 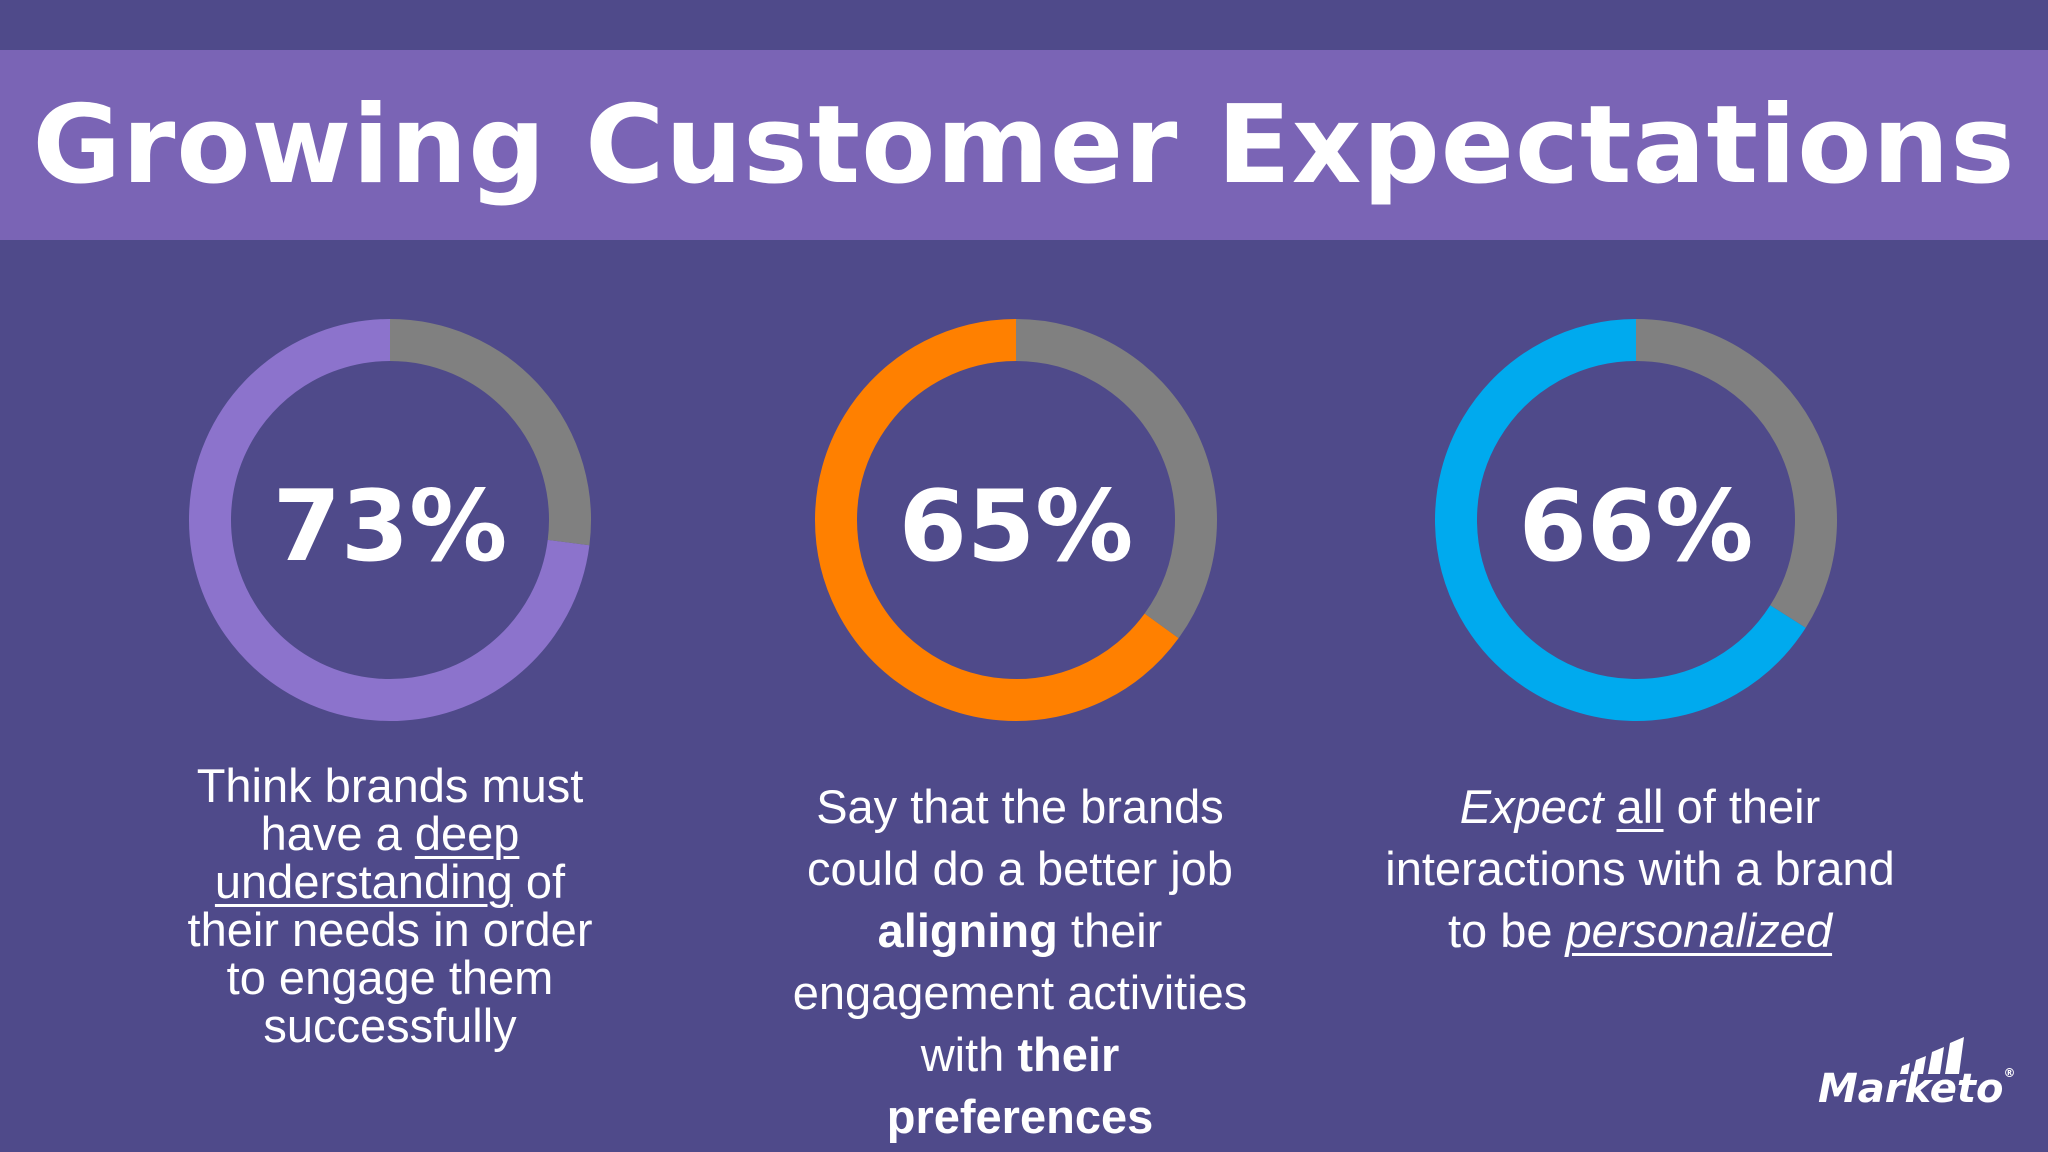 I want to click on caption-2-bold-preferences: preferences, so click(x=1020, y=1116).